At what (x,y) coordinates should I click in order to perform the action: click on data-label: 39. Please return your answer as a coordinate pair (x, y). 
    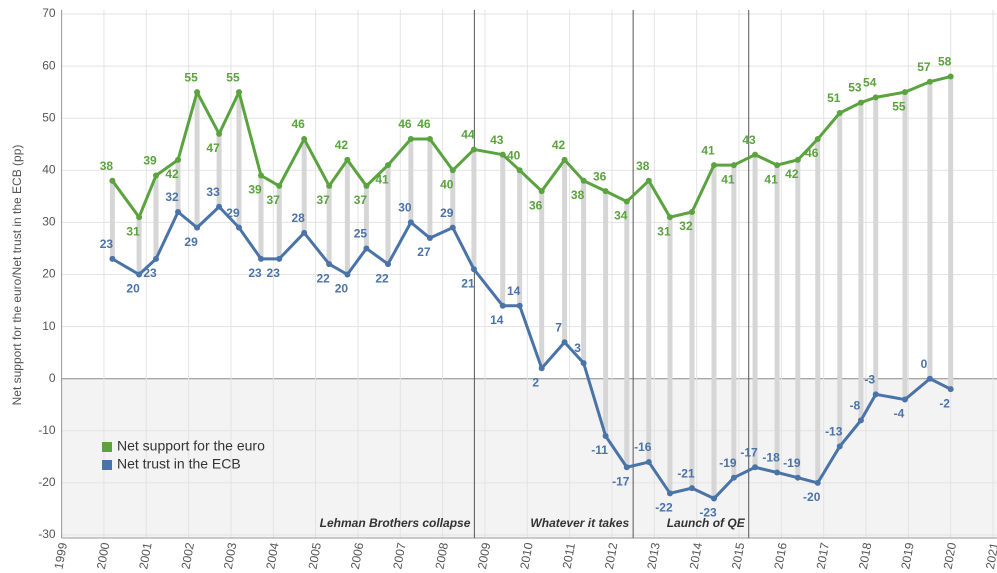
    Looking at the image, I should click on (150, 161).